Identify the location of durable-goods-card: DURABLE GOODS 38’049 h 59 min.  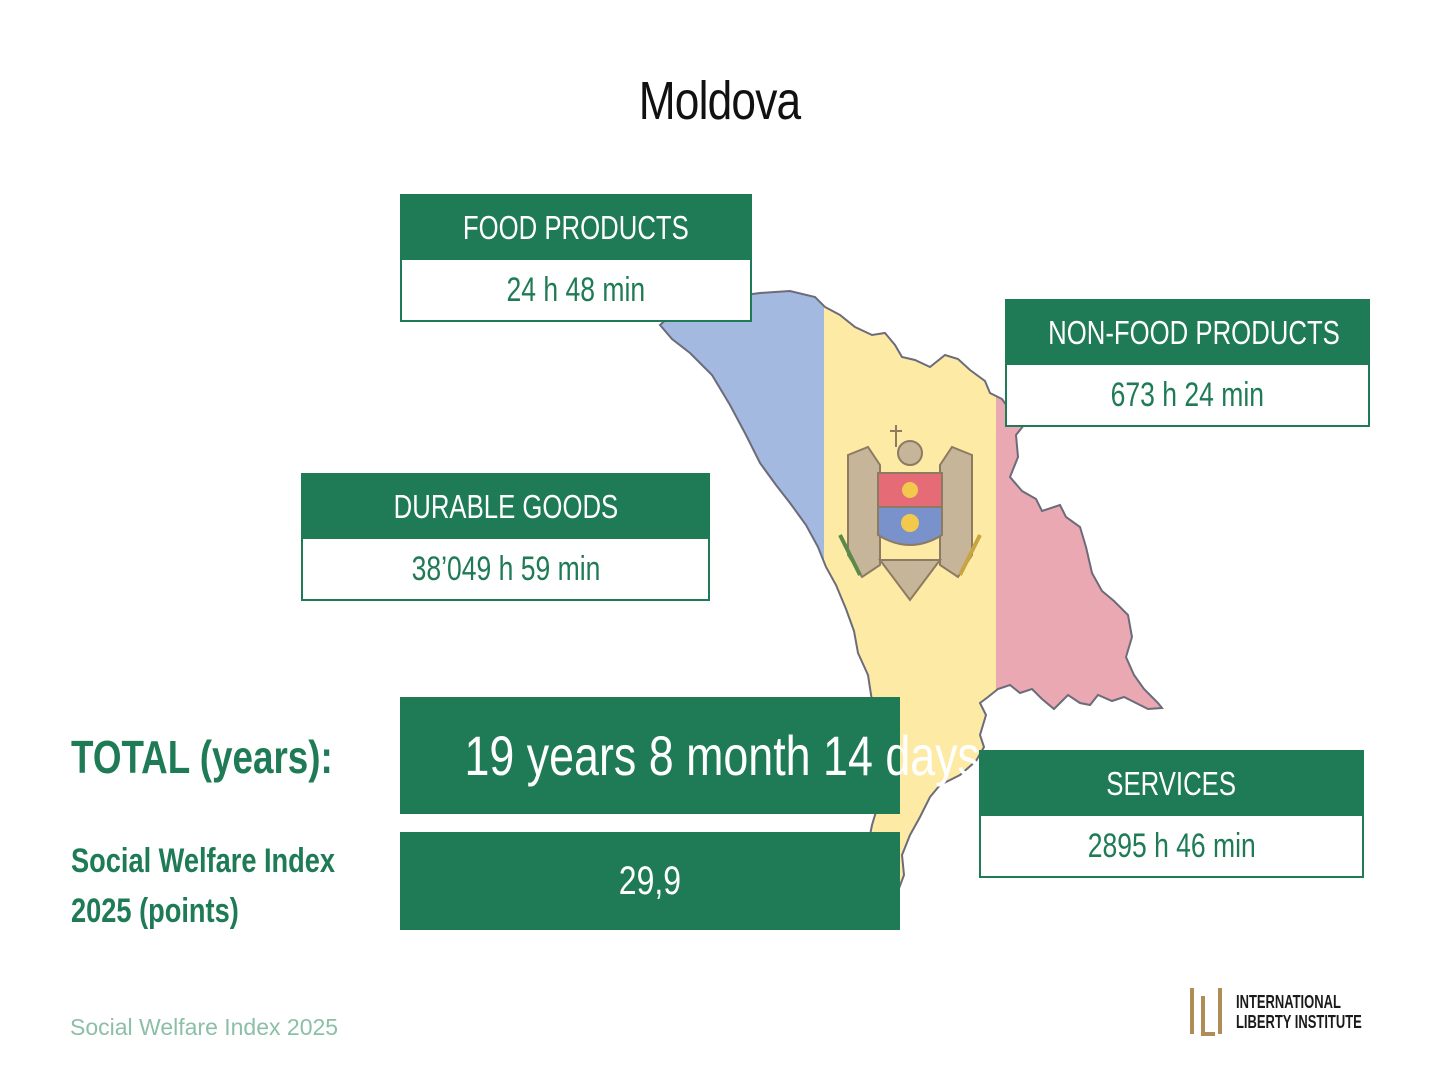
(505, 537).